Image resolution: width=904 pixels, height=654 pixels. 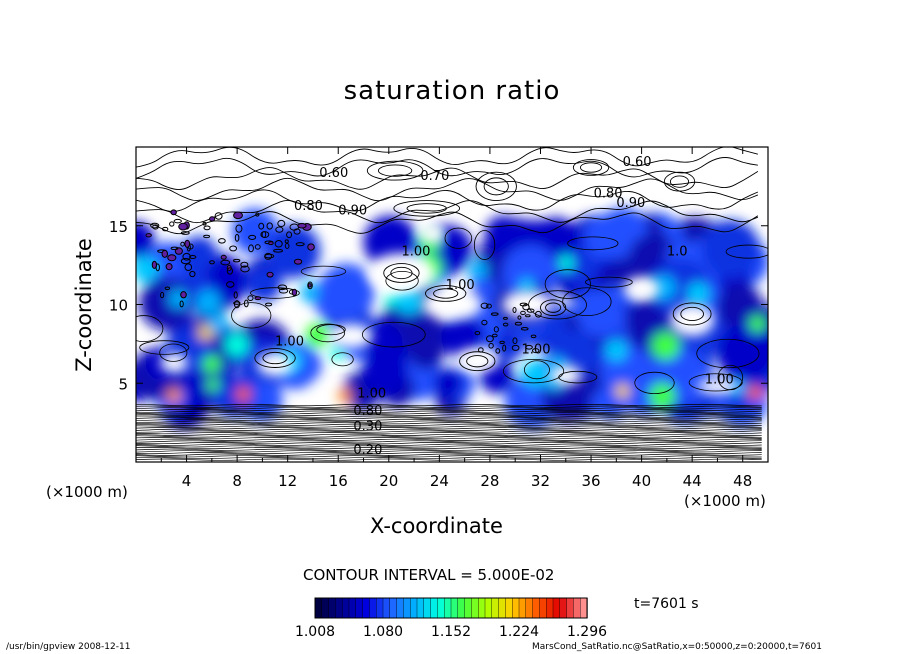 I want to click on colorbar-tick-label: 1.152, so click(x=451, y=632).